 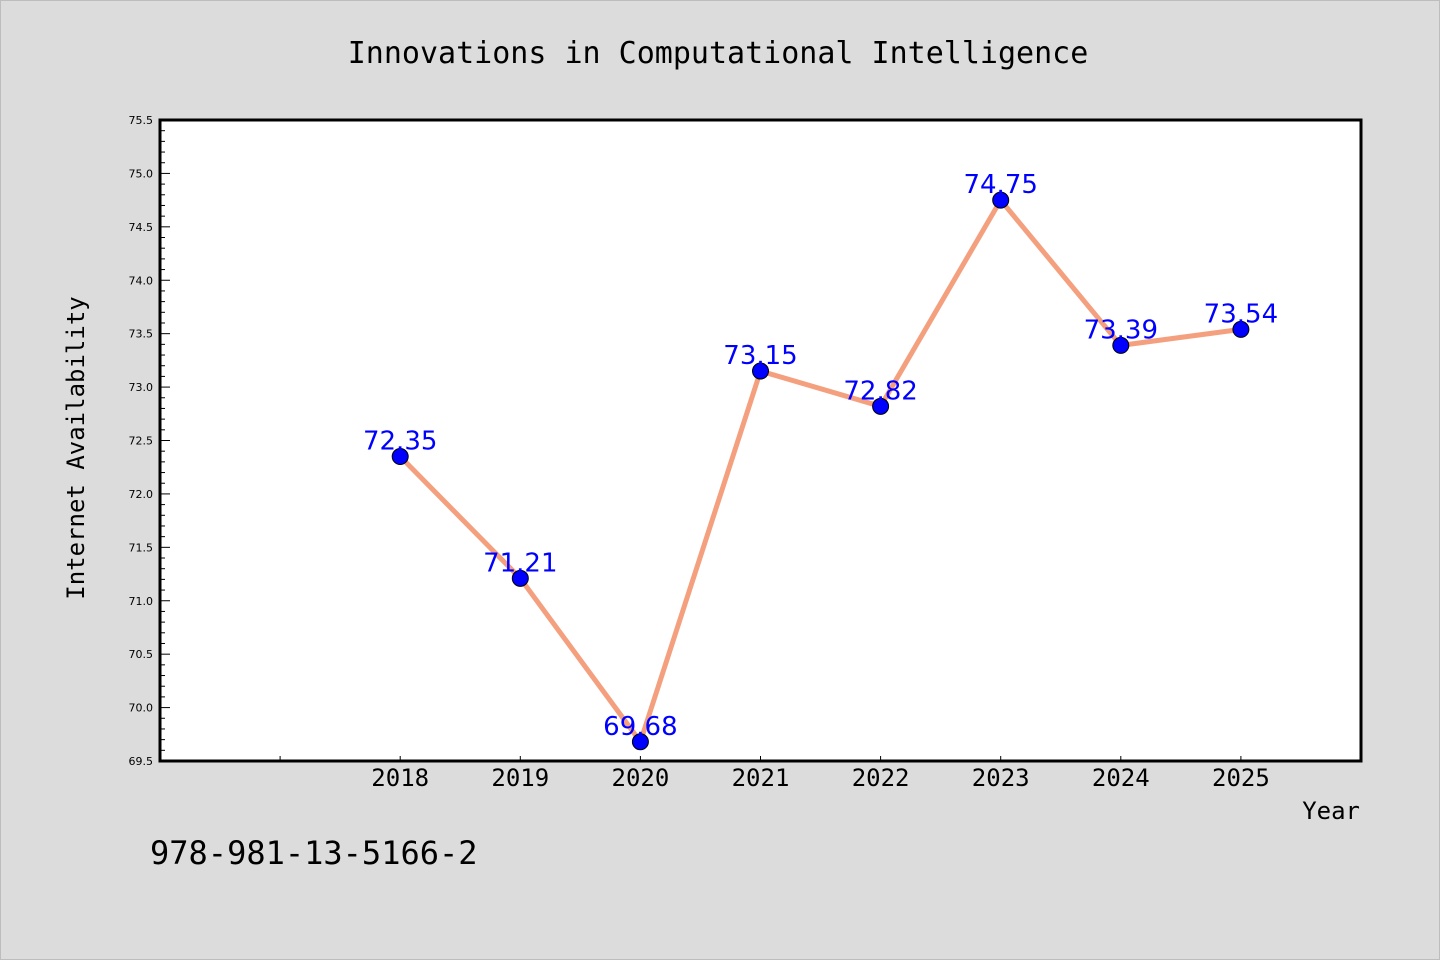 I want to click on data-label: 73.15, so click(x=760, y=356).